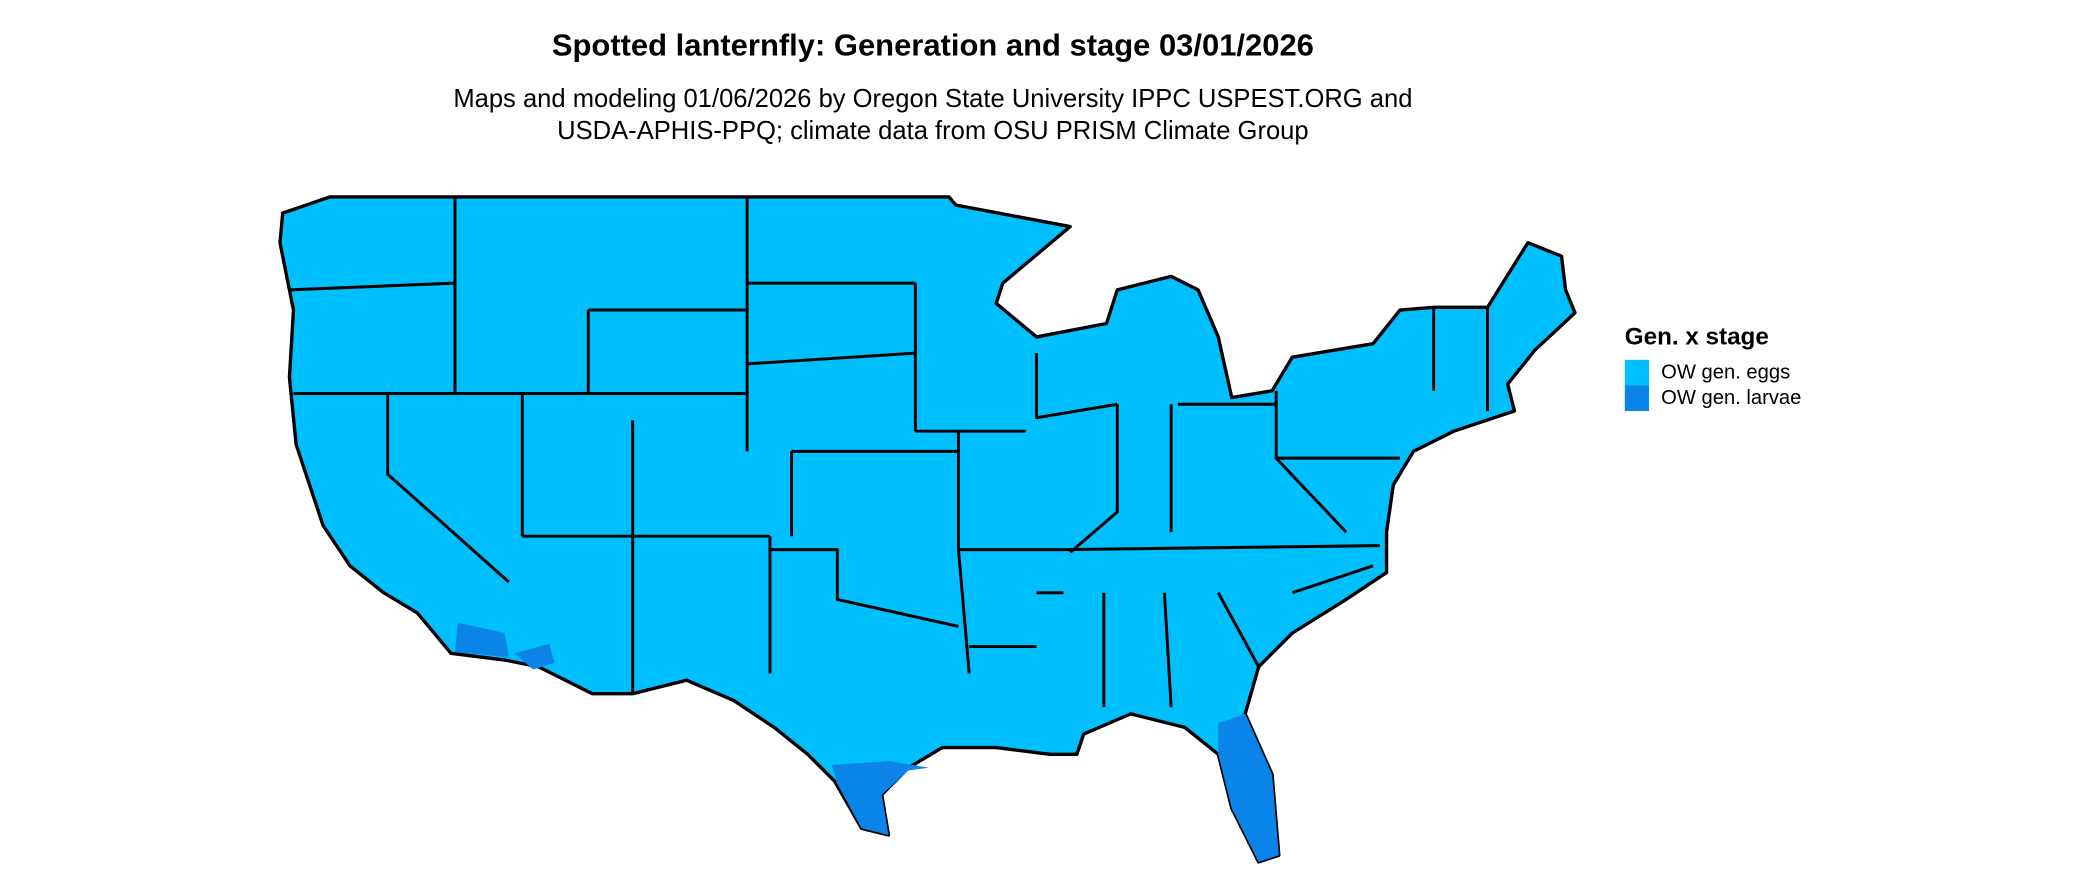 Image resolution: width=2100 pixels, height=892 pixels. I want to click on legend-label: OW gen. eggs, so click(1725, 373).